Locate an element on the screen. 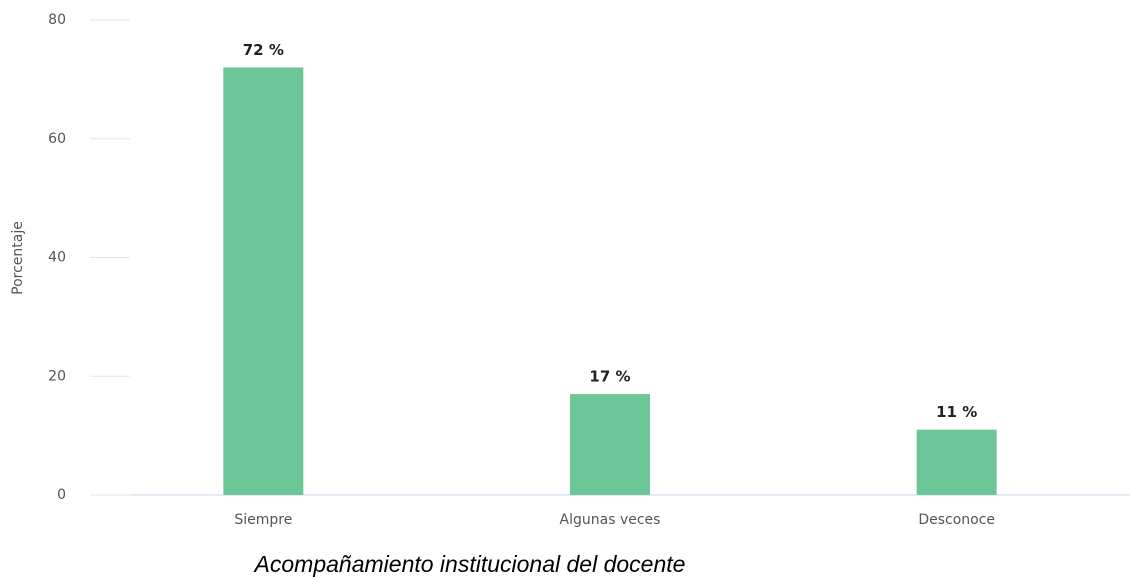 Image resolution: width=1134 pixels, height=579 pixels. x-tick-label: Desconoce is located at coordinates (956, 520).